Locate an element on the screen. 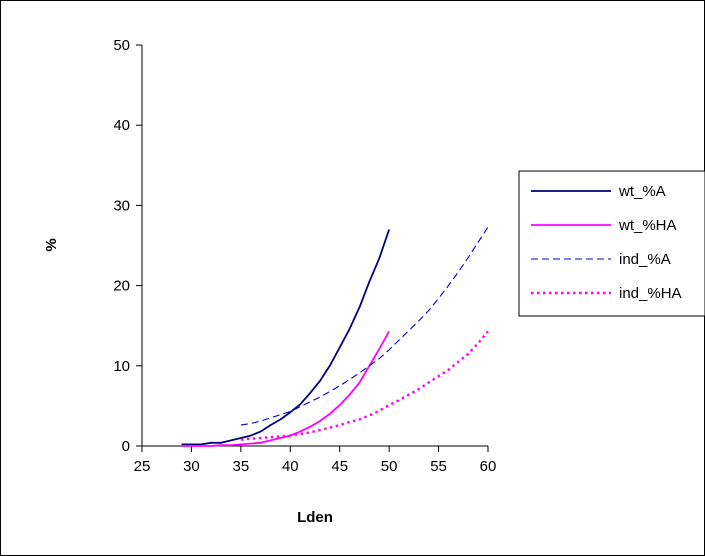 The width and height of the screenshot is (705, 556). x-tick-label: 40 is located at coordinates (290, 466).